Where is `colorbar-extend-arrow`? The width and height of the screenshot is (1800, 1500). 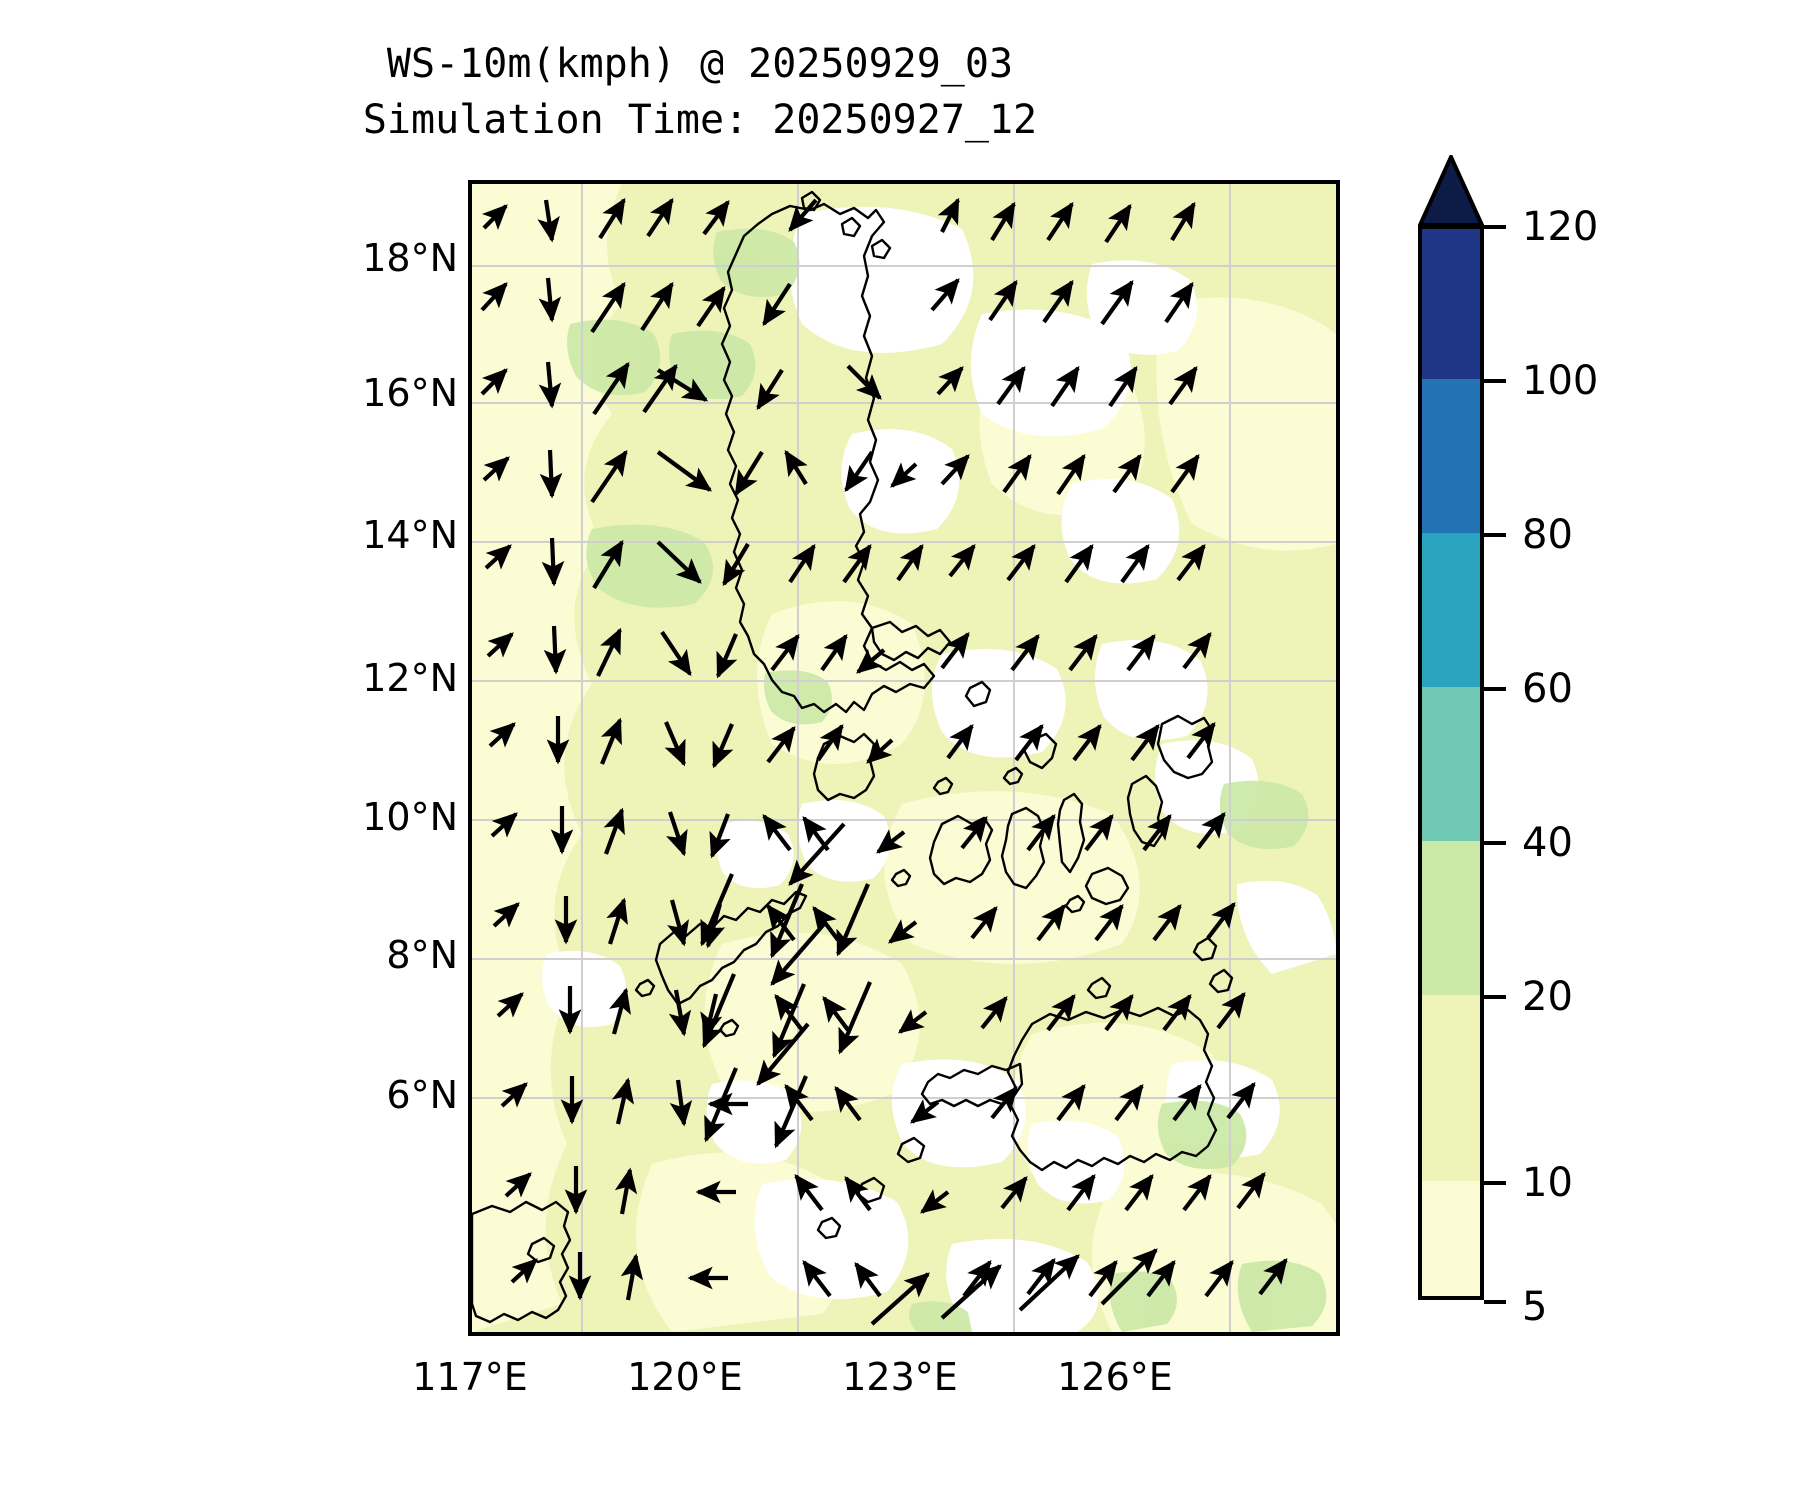 colorbar-extend-arrow is located at coordinates (1451, 191).